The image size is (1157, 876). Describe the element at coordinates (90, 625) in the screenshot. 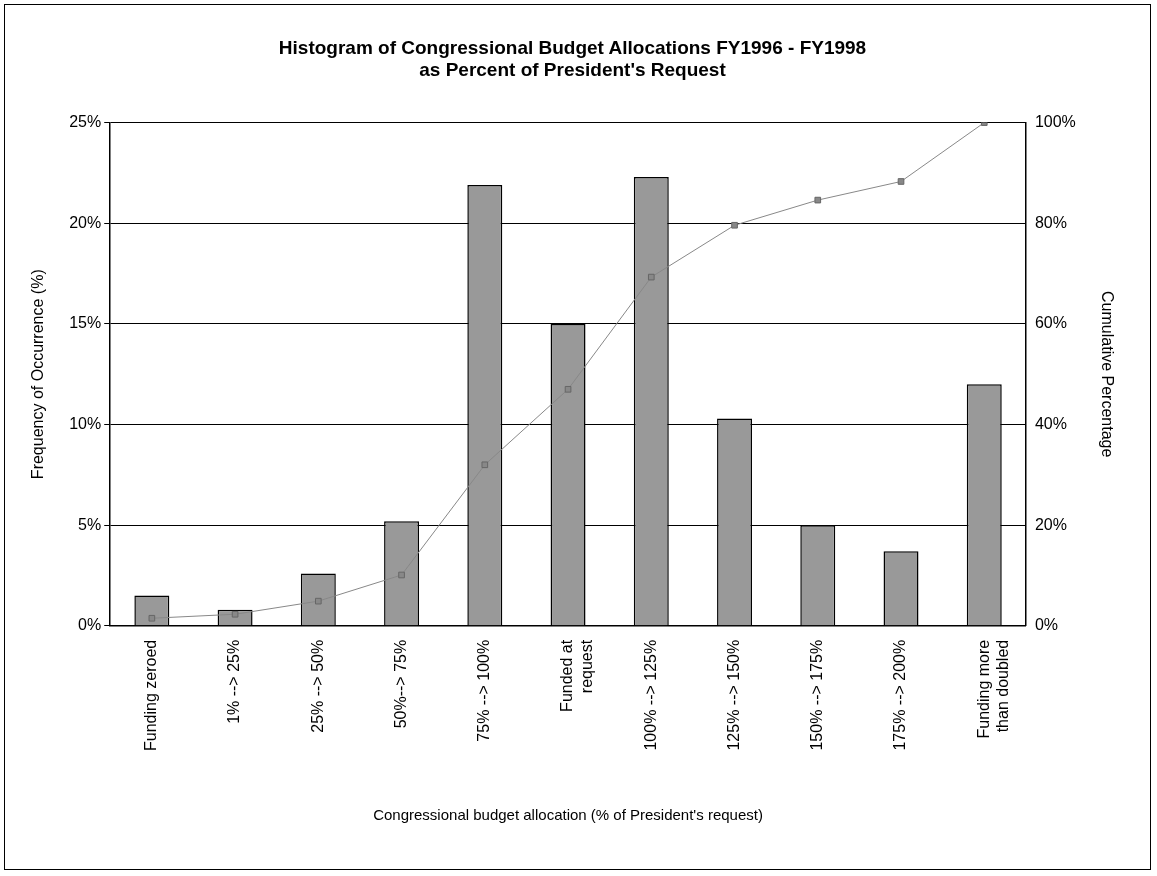

I see `y-tick-label: 0%` at that location.